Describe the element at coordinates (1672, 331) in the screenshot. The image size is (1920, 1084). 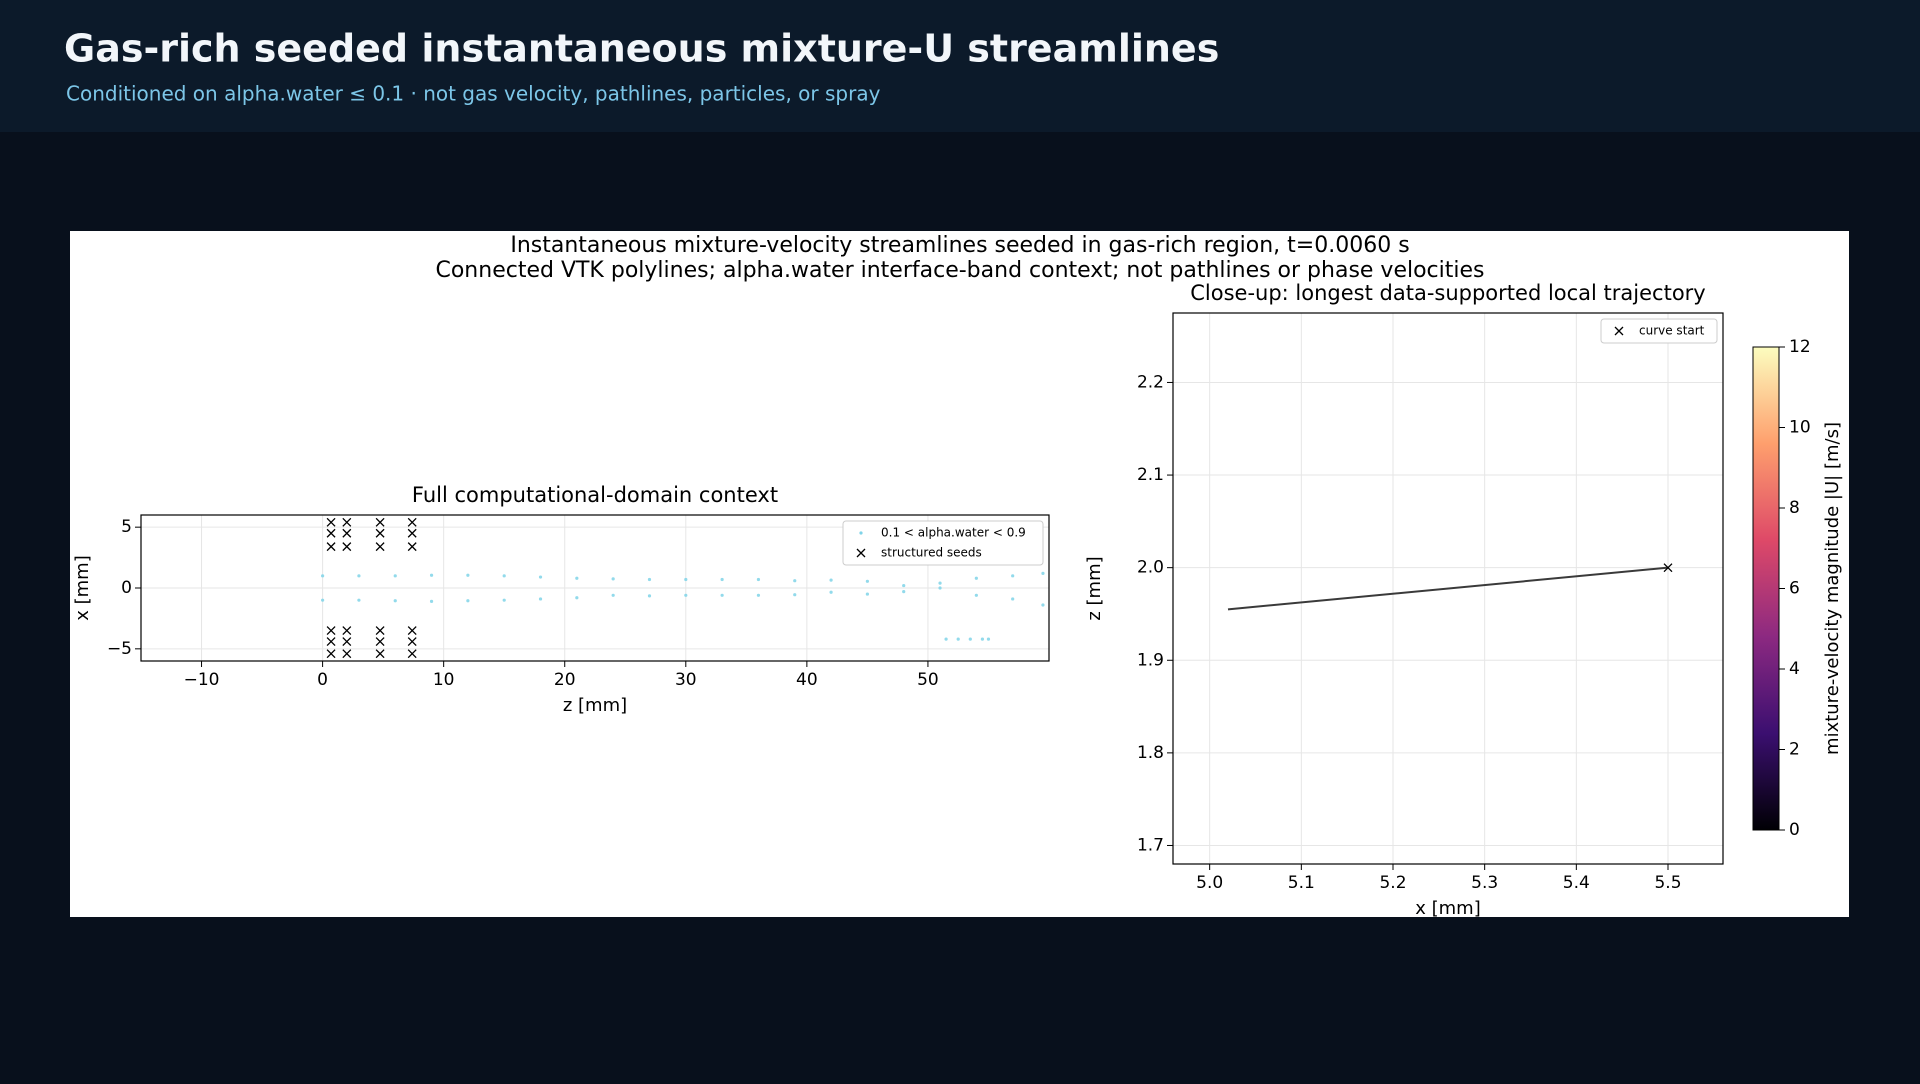
I see `legend-label: curve start` at that location.